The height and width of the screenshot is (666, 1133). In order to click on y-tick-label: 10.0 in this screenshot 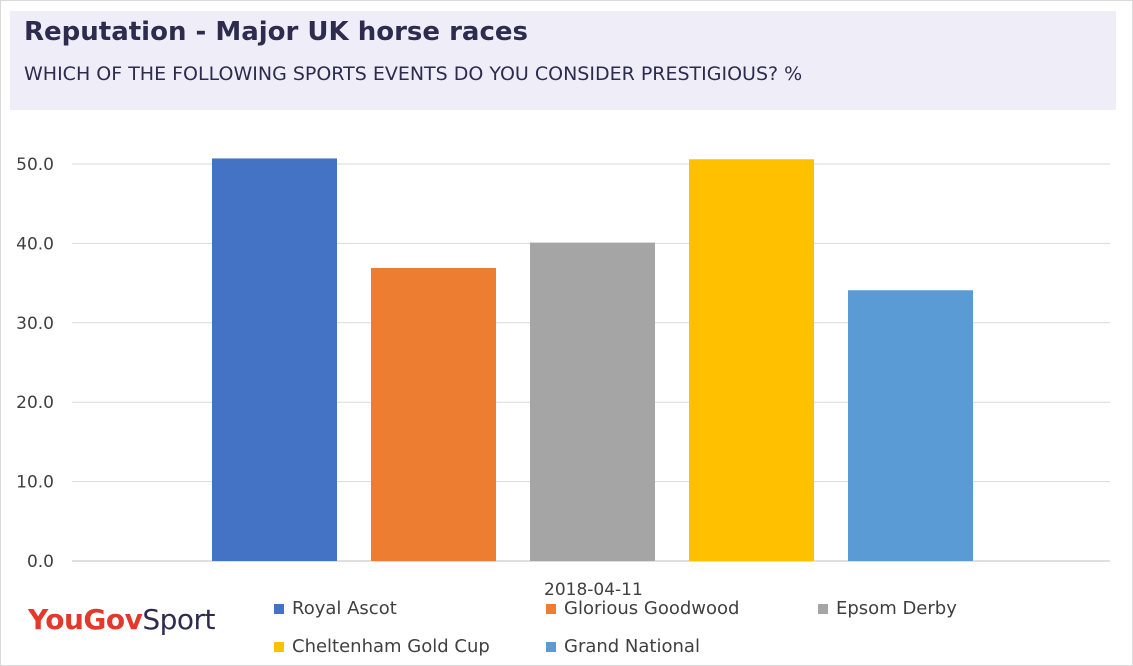, I will do `click(35, 483)`.